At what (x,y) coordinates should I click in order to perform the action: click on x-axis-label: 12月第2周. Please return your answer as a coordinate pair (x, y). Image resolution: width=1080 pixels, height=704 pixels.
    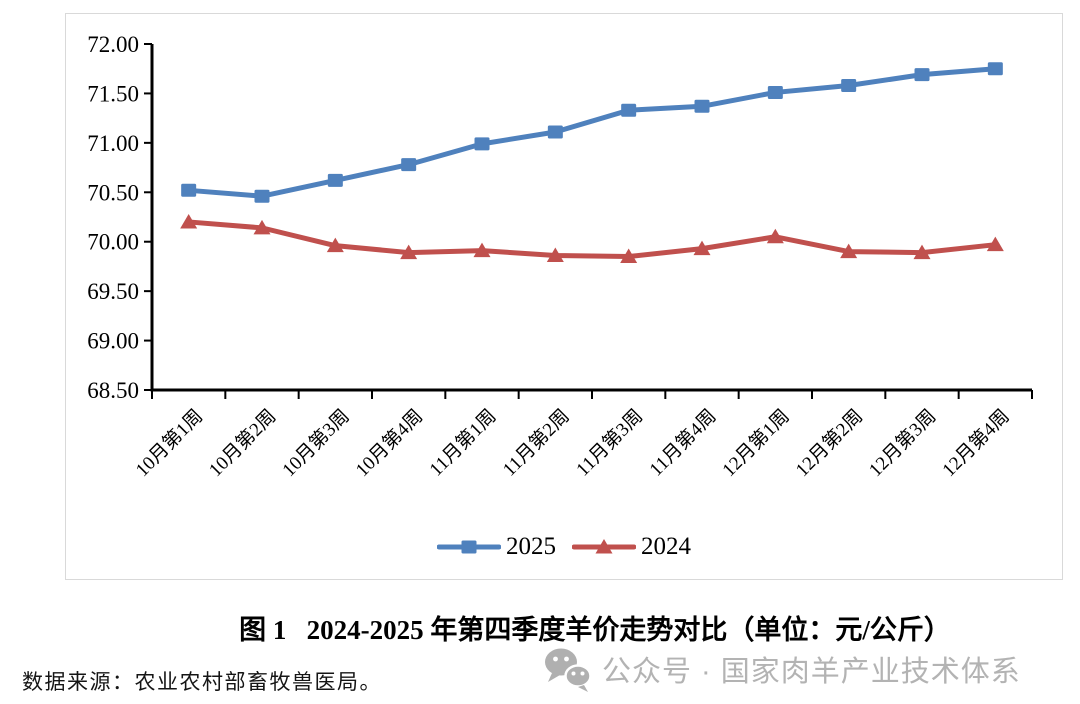
    Looking at the image, I should click on (829, 443).